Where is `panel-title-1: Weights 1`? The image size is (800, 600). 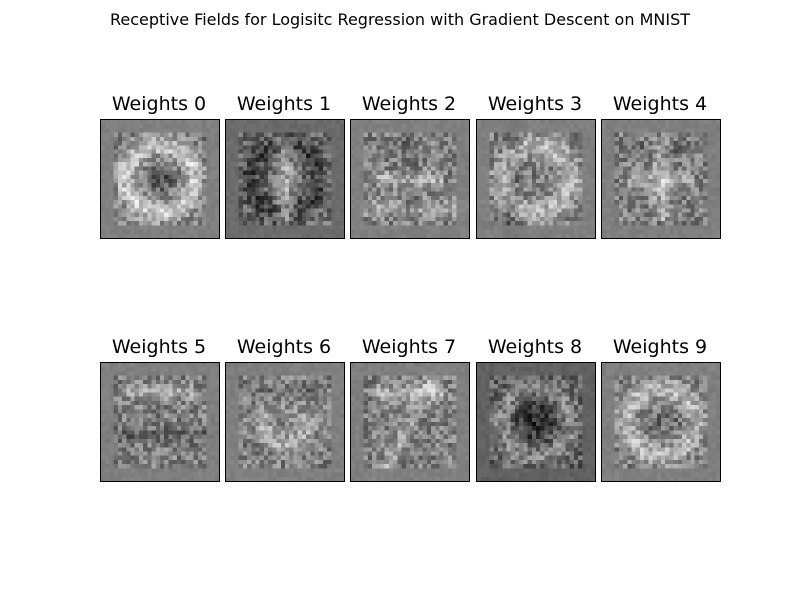
panel-title-1: Weights 1 is located at coordinates (284, 104).